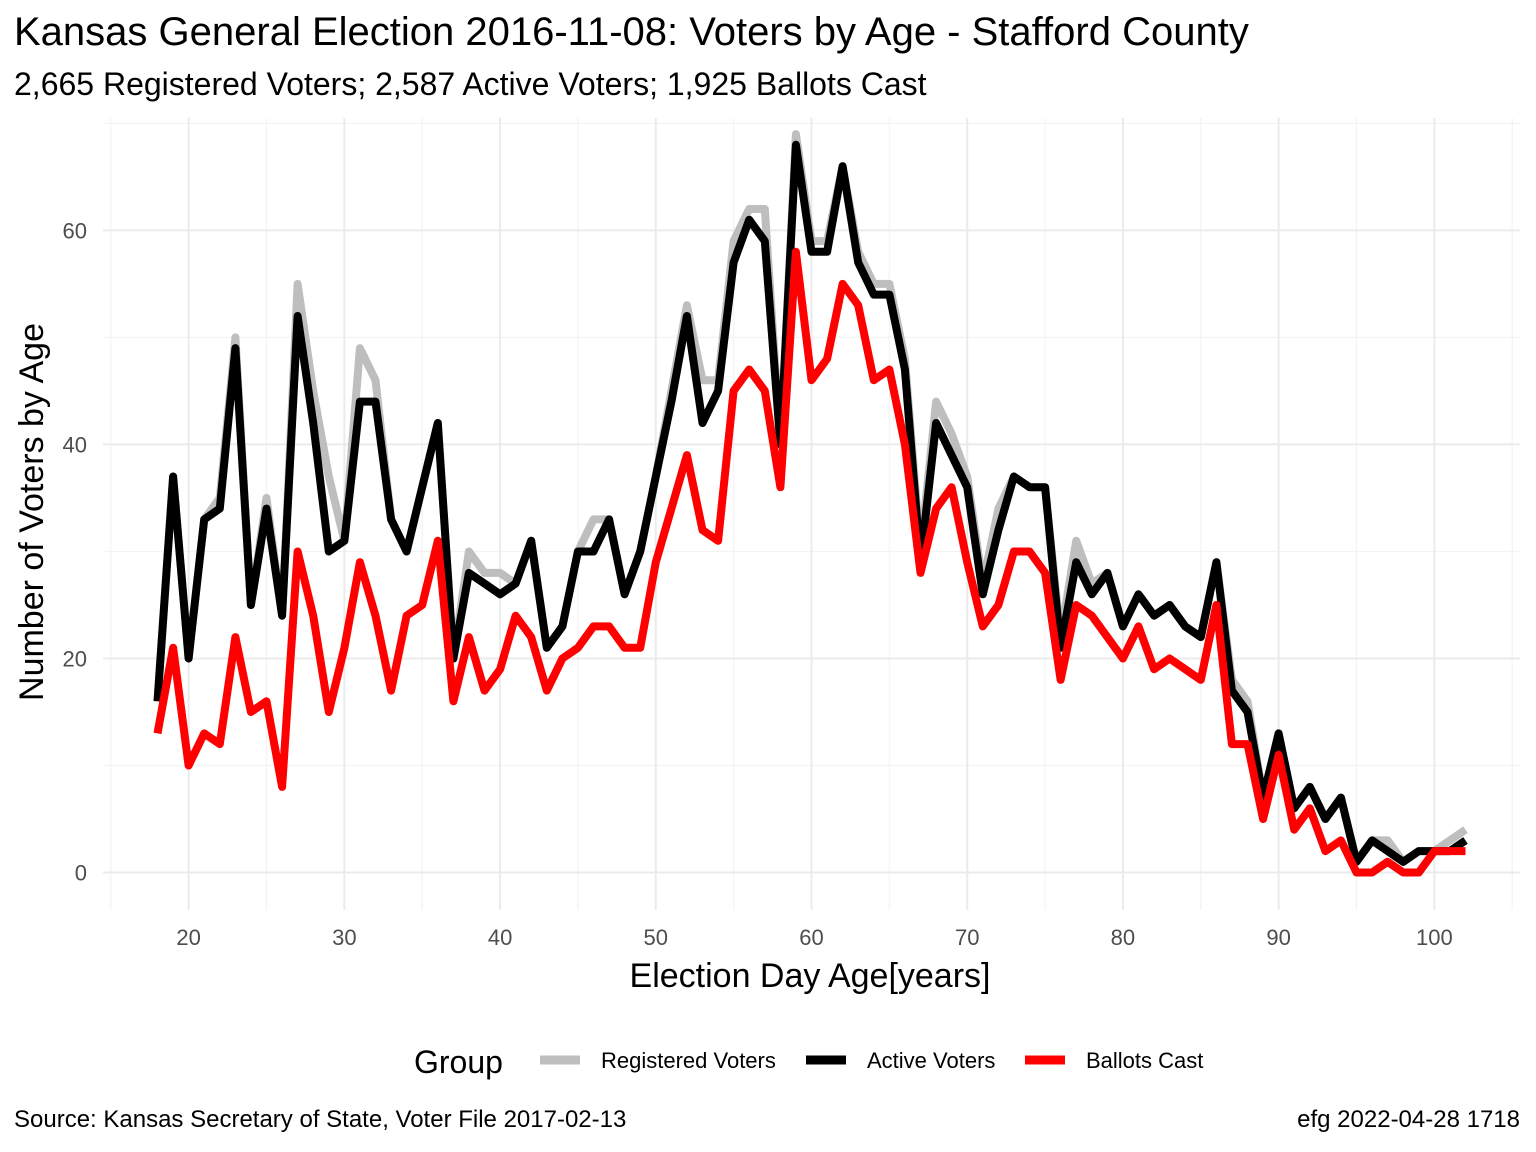 The width and height of the screenshot is (1536, 1152). What do you see at coordinates (810, 976) in the screenshot?
I see `x-axis-title: Election Day Age[years]` at bounding box center [810, 976].